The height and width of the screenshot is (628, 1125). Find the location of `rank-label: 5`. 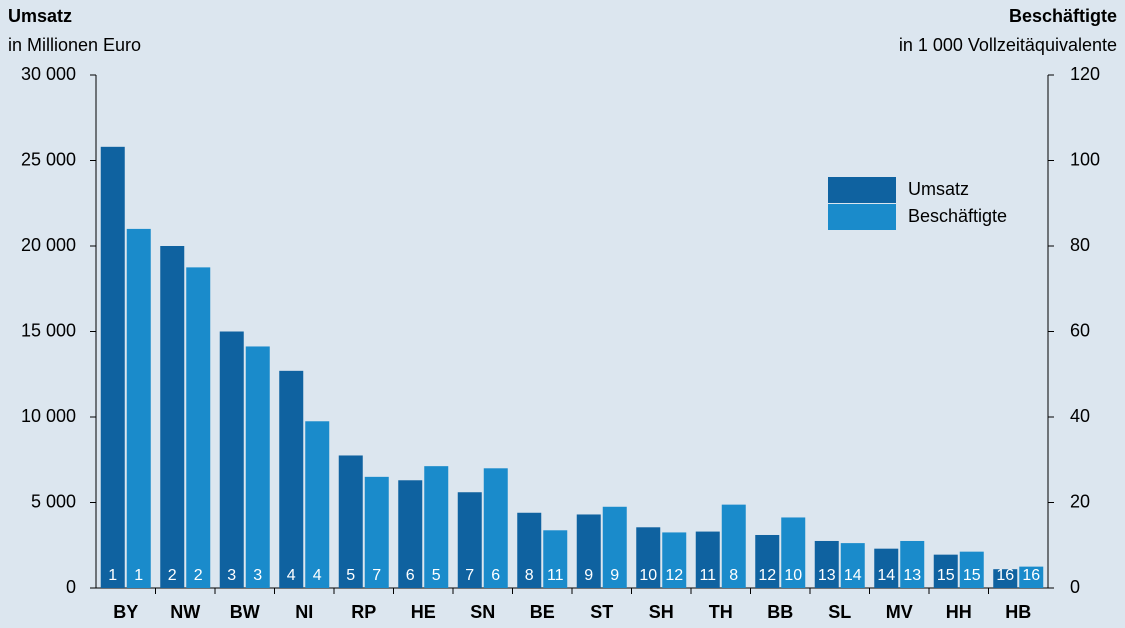

rank-label: 5 is located at coordinates (350, 575).